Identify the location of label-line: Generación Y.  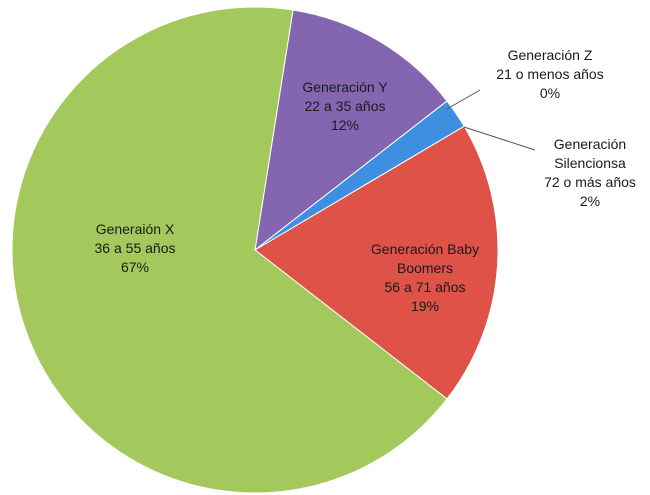
(345, 87).